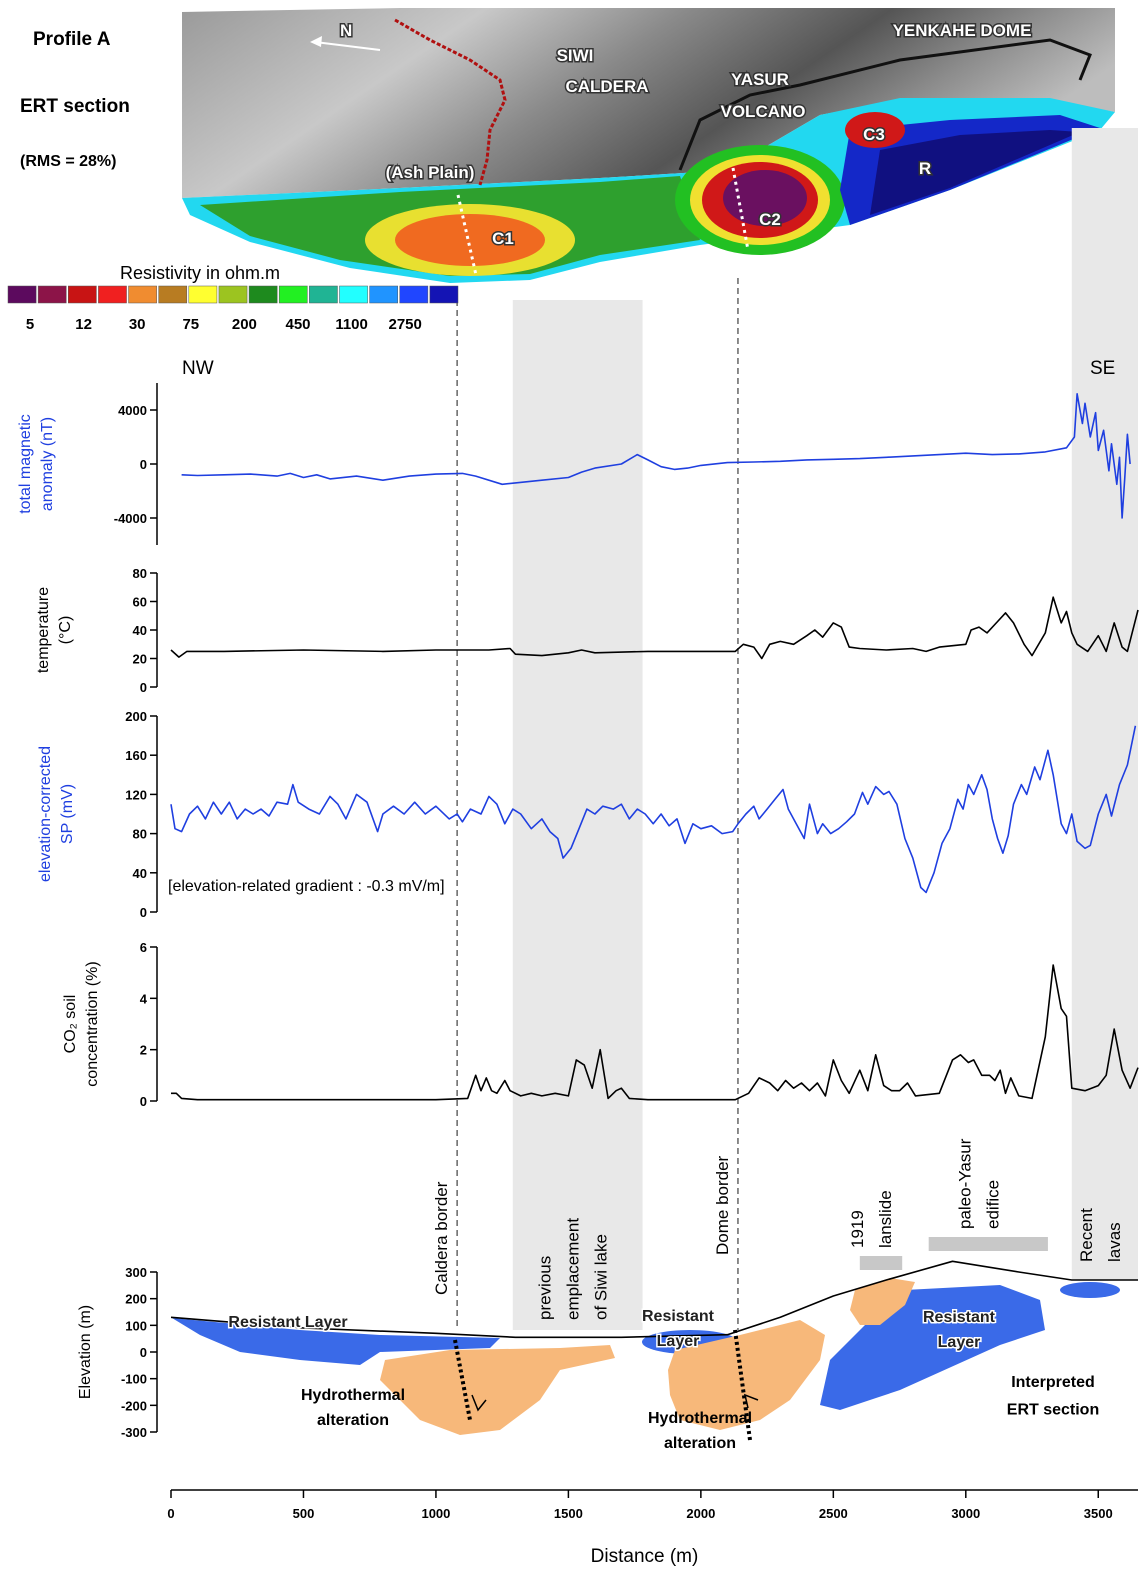  Describe the element at coordinates (351, 324) in the screenshot. I see `colorbar-label: 1100` at that location.